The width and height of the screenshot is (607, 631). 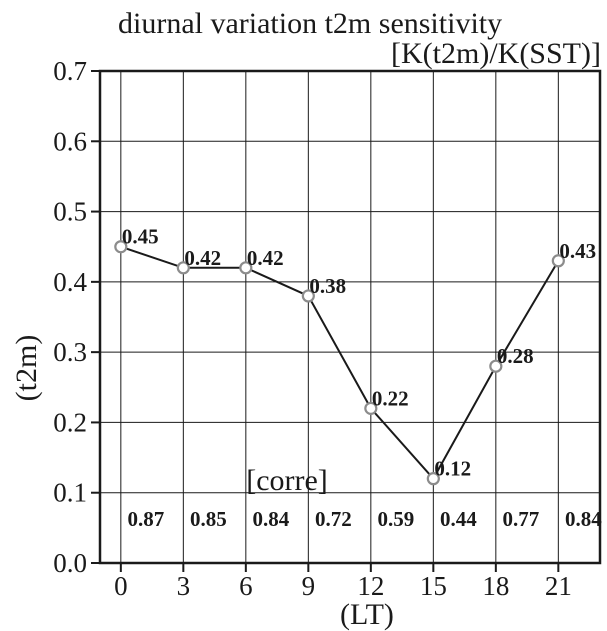 What do you see at coordinates (452, 469) in the screenshot?
I see `data-label: 0.12` at bounding box center [452, 469].